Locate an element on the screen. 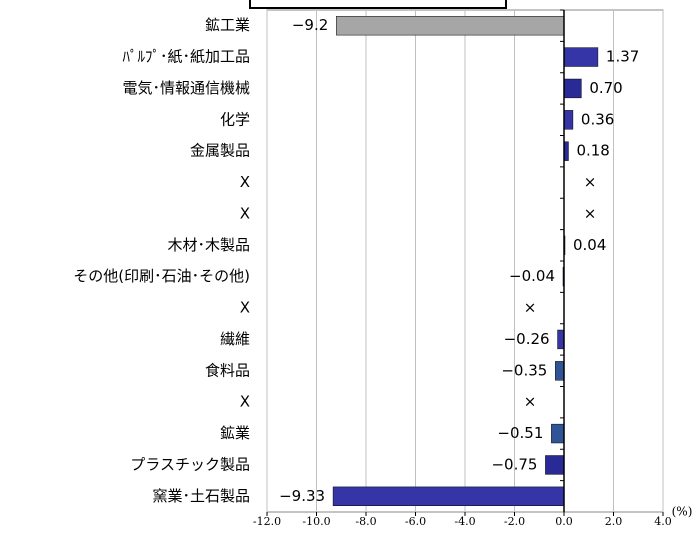 The image size is (694, 543). category-label: プラスチック製品 is located at coordinates (190, 464).